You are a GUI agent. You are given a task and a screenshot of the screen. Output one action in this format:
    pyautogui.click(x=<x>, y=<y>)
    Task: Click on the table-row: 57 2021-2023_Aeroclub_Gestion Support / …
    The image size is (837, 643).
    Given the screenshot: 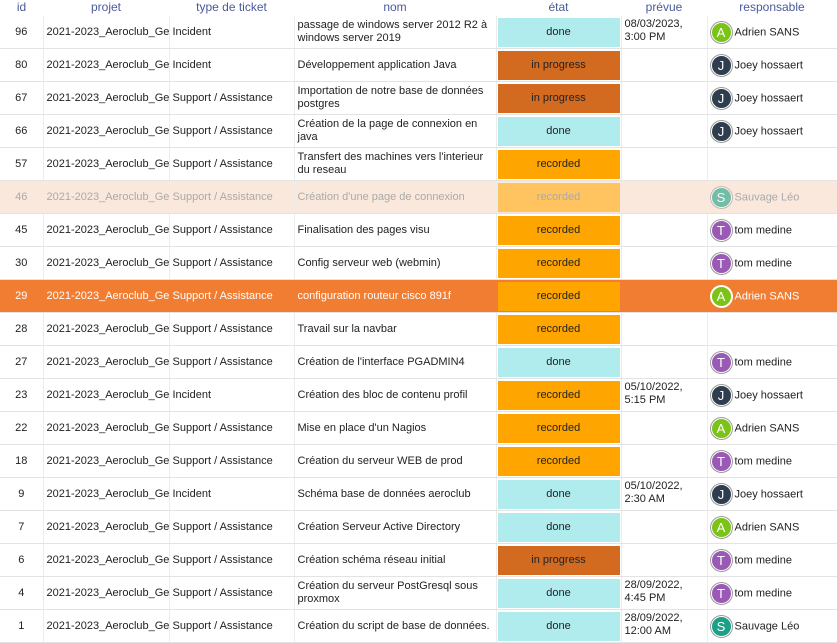 What is the action you would take?
    pyautogui.click(x=418, y=164)
    